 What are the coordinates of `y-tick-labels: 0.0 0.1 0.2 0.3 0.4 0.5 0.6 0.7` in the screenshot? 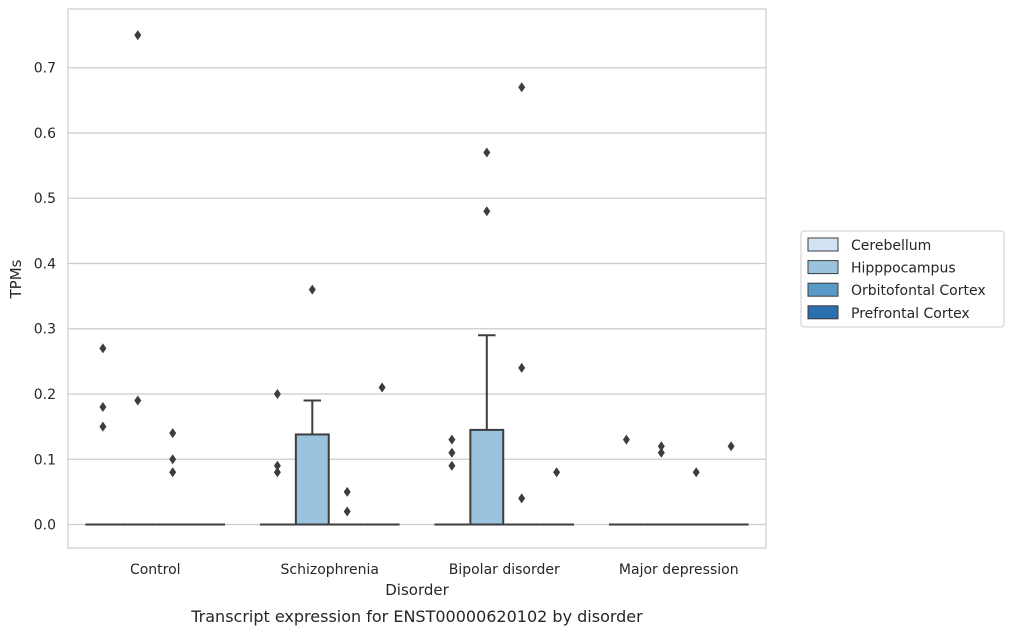 It's located at (45, 297).